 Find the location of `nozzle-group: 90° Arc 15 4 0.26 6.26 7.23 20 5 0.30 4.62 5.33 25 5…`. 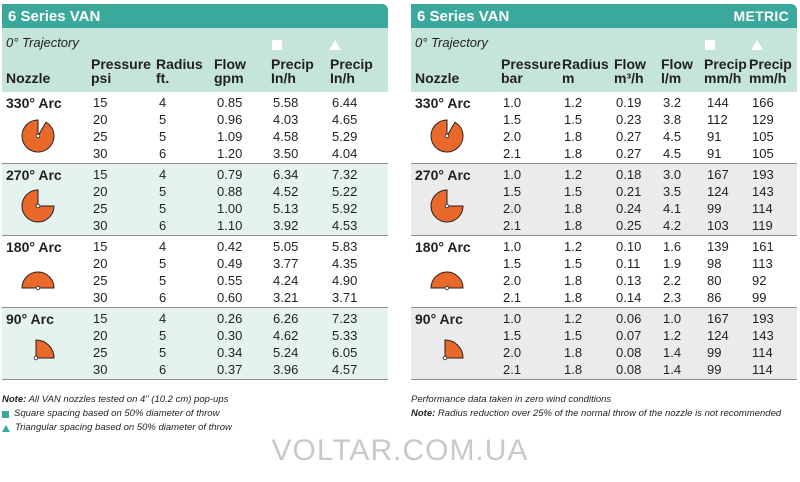

nozzle-group: 90° Arc 15 4 0.26 6.26 7.23 20 5 0.30 4.62 5.33 25 5… is located at coordinates (195, 344).